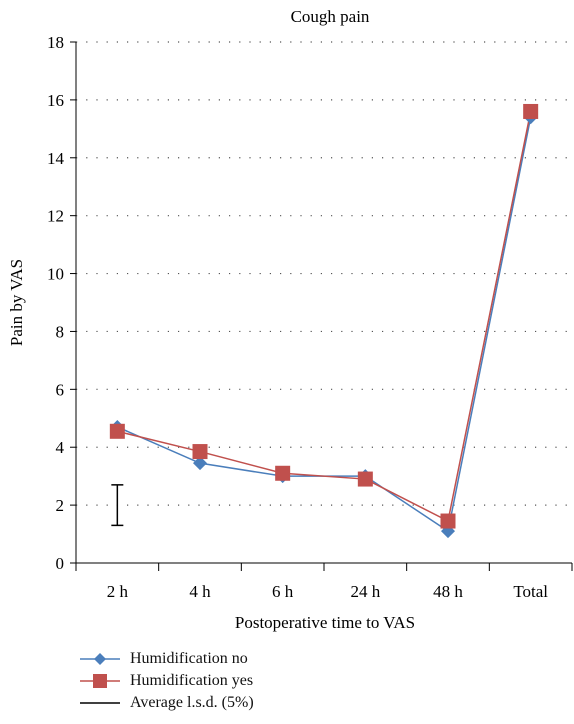 Image resolution: width=574 pixels, height=724 pixels. What do you see at coordinates (60, 389) in the screenshot?
I see `y-tick-label: 6` at bounding box center [60, 389].